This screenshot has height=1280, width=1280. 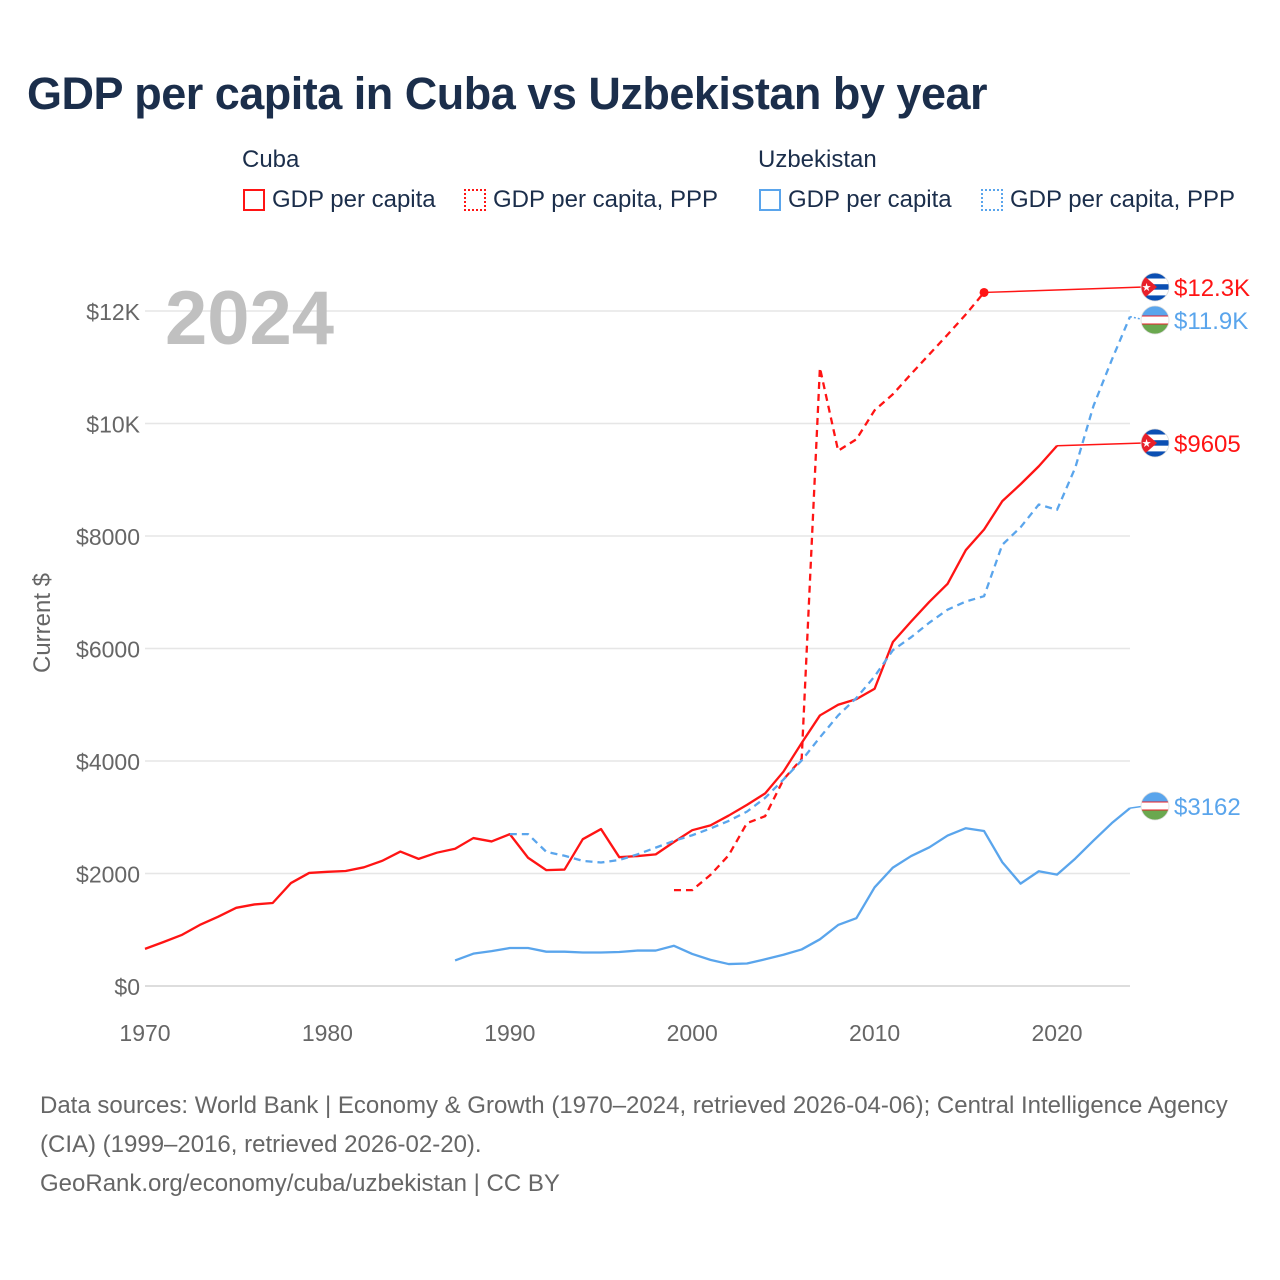 What do you see at coordinates (113, 425) in the screenshot?
I see `y-tick-label: $10K` at bounding box center [113, 425].